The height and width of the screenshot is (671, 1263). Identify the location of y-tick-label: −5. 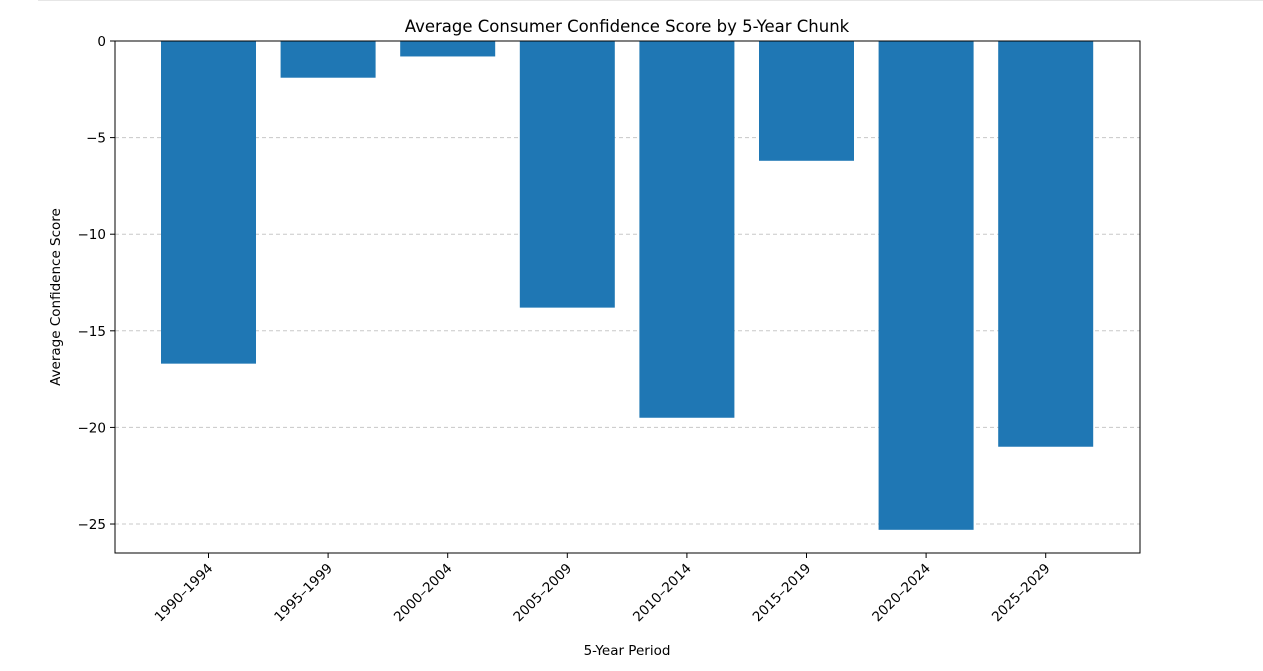
(96, 139).